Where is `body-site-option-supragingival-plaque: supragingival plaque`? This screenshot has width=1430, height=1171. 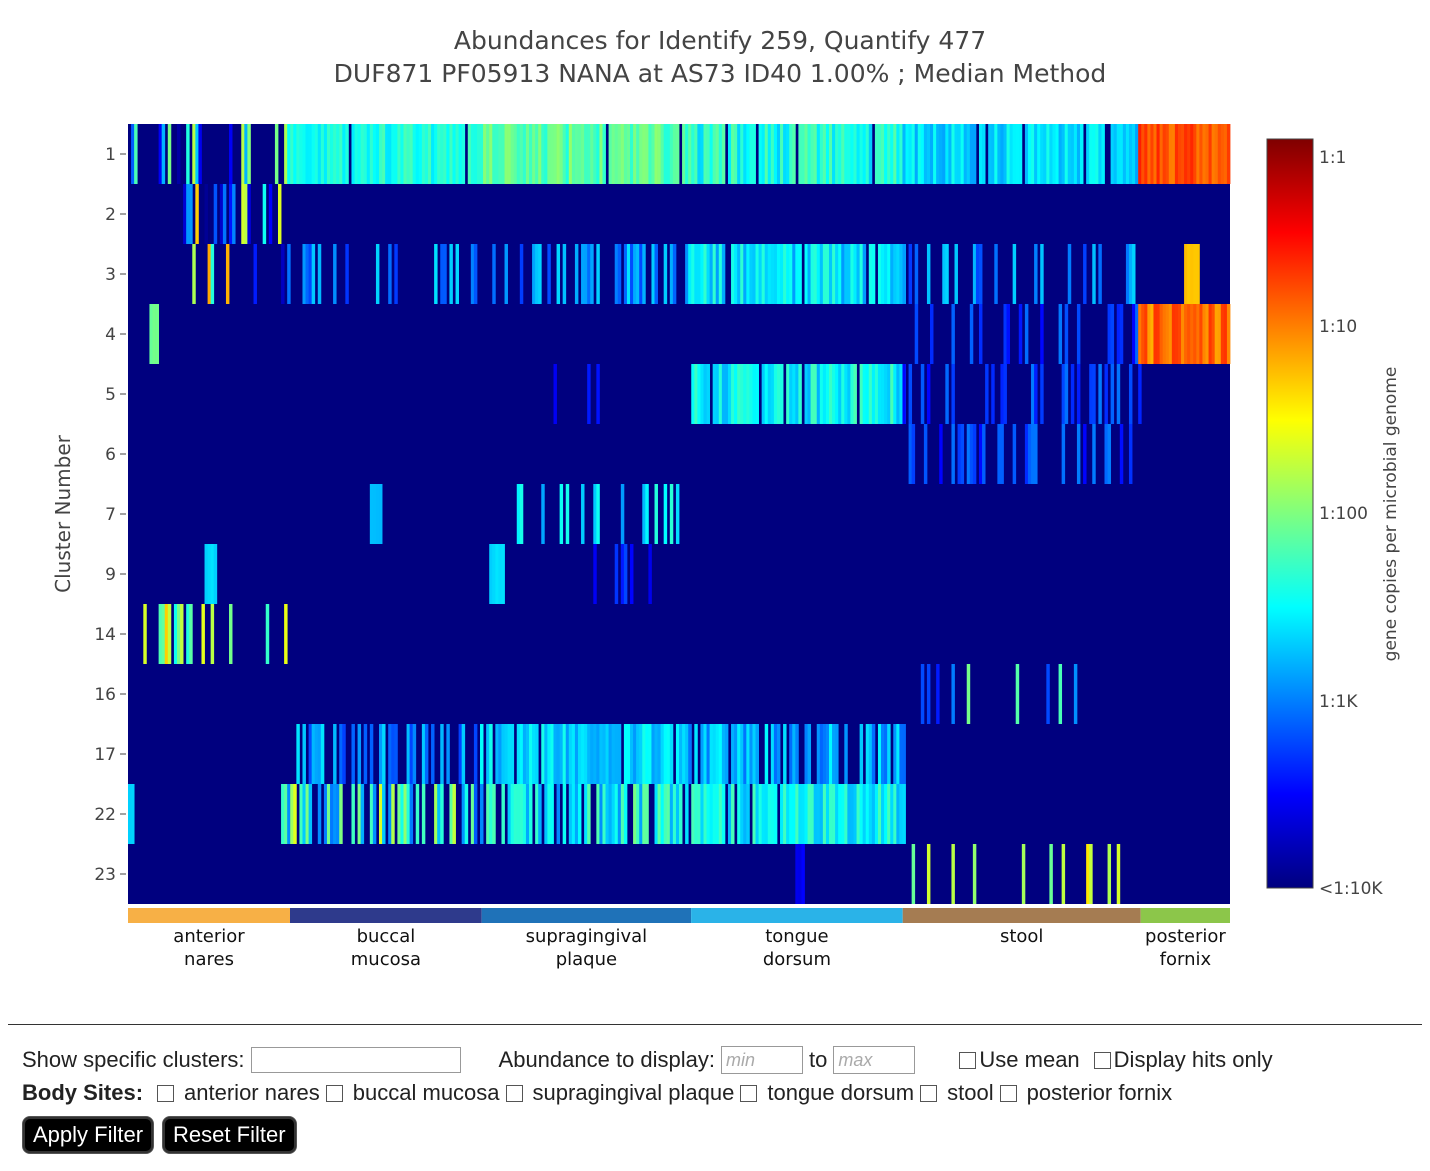 body-site-option-supragingival-plaque: supragingival plaque is located at coordinates (619, 1093).